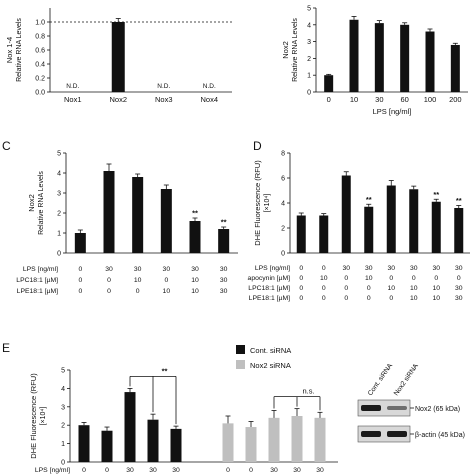 Image resolution: width=474 pixels, height=474 pixels. I want to click on legend-label: Cont. siRNA, so click(270, 350).